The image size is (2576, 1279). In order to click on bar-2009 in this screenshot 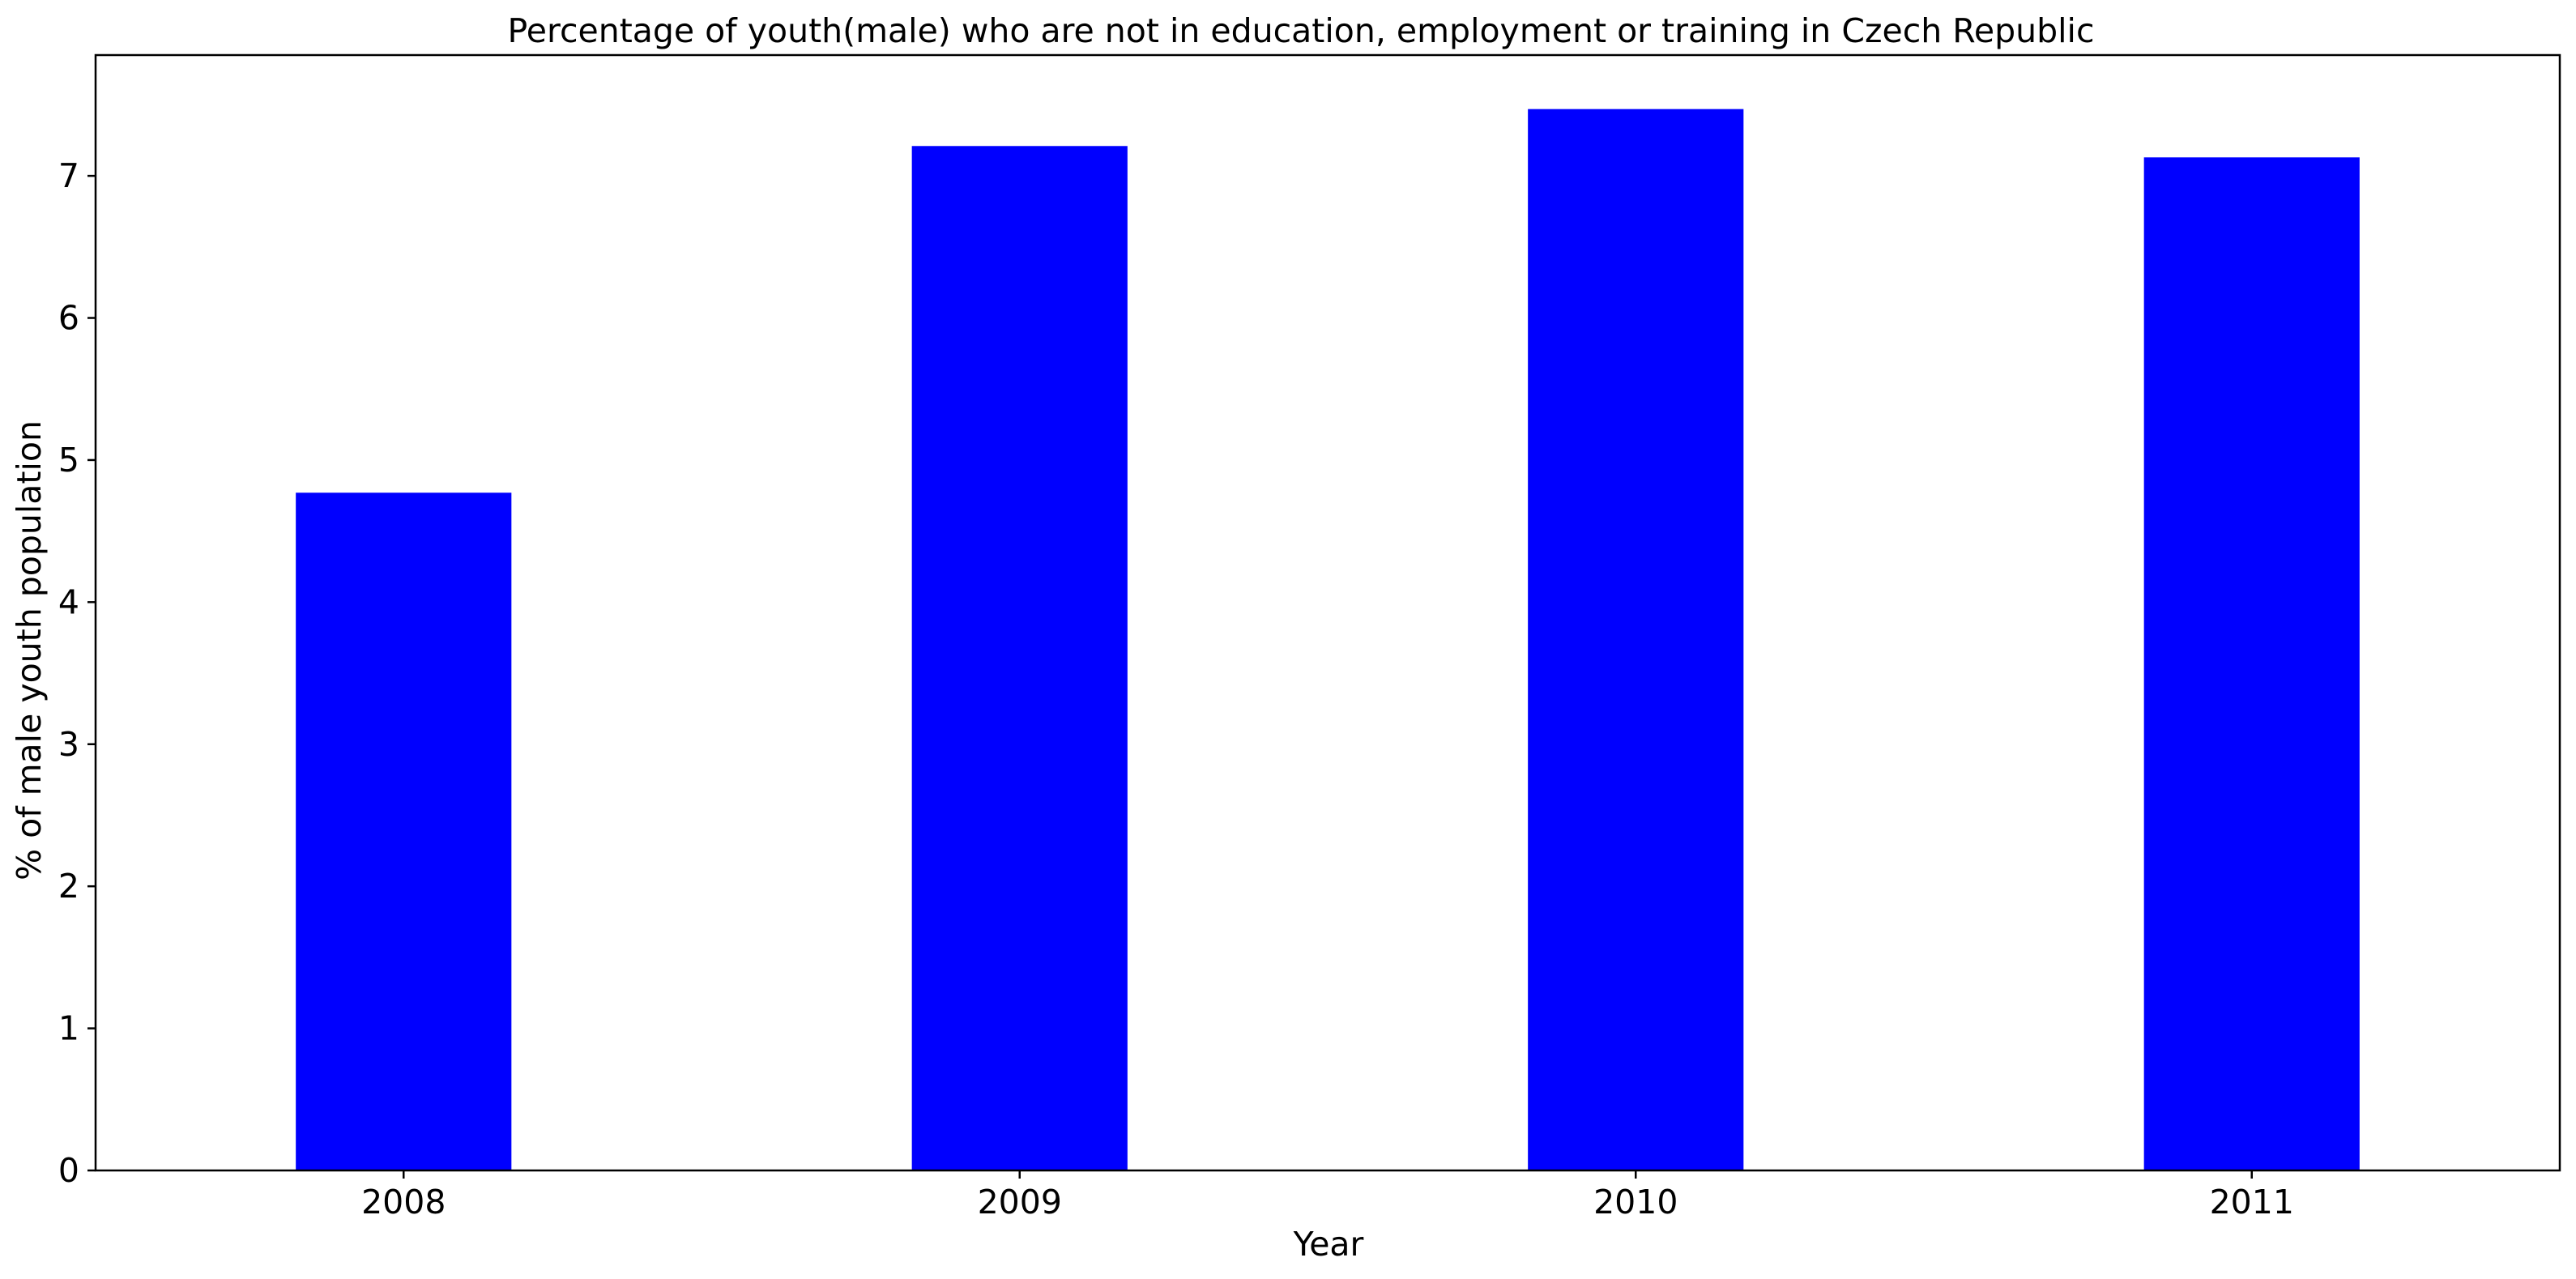, I will do `click(1020, 658)`.